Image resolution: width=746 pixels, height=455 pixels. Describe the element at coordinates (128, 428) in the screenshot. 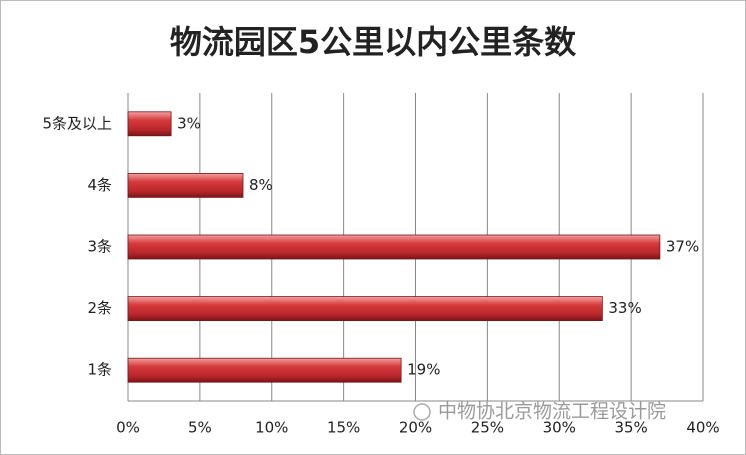

I see `x-tick-label: 0%` at that location.